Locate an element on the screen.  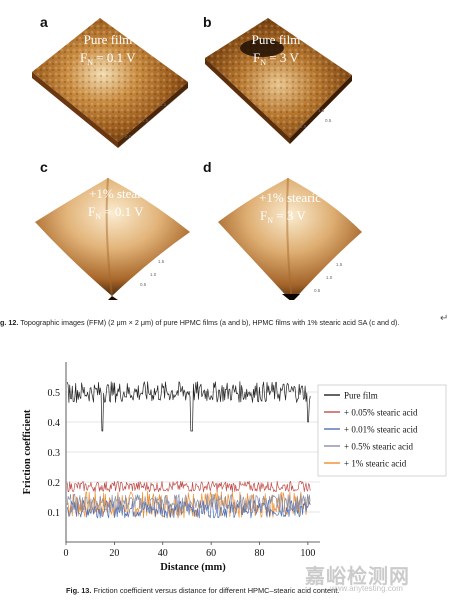
legend-label: + 1% stearic acid is located at coordinates (375, 464).